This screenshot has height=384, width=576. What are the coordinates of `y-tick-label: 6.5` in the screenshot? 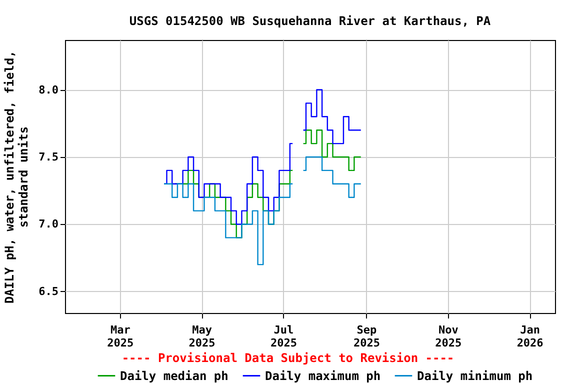 It's located at (48, 291).